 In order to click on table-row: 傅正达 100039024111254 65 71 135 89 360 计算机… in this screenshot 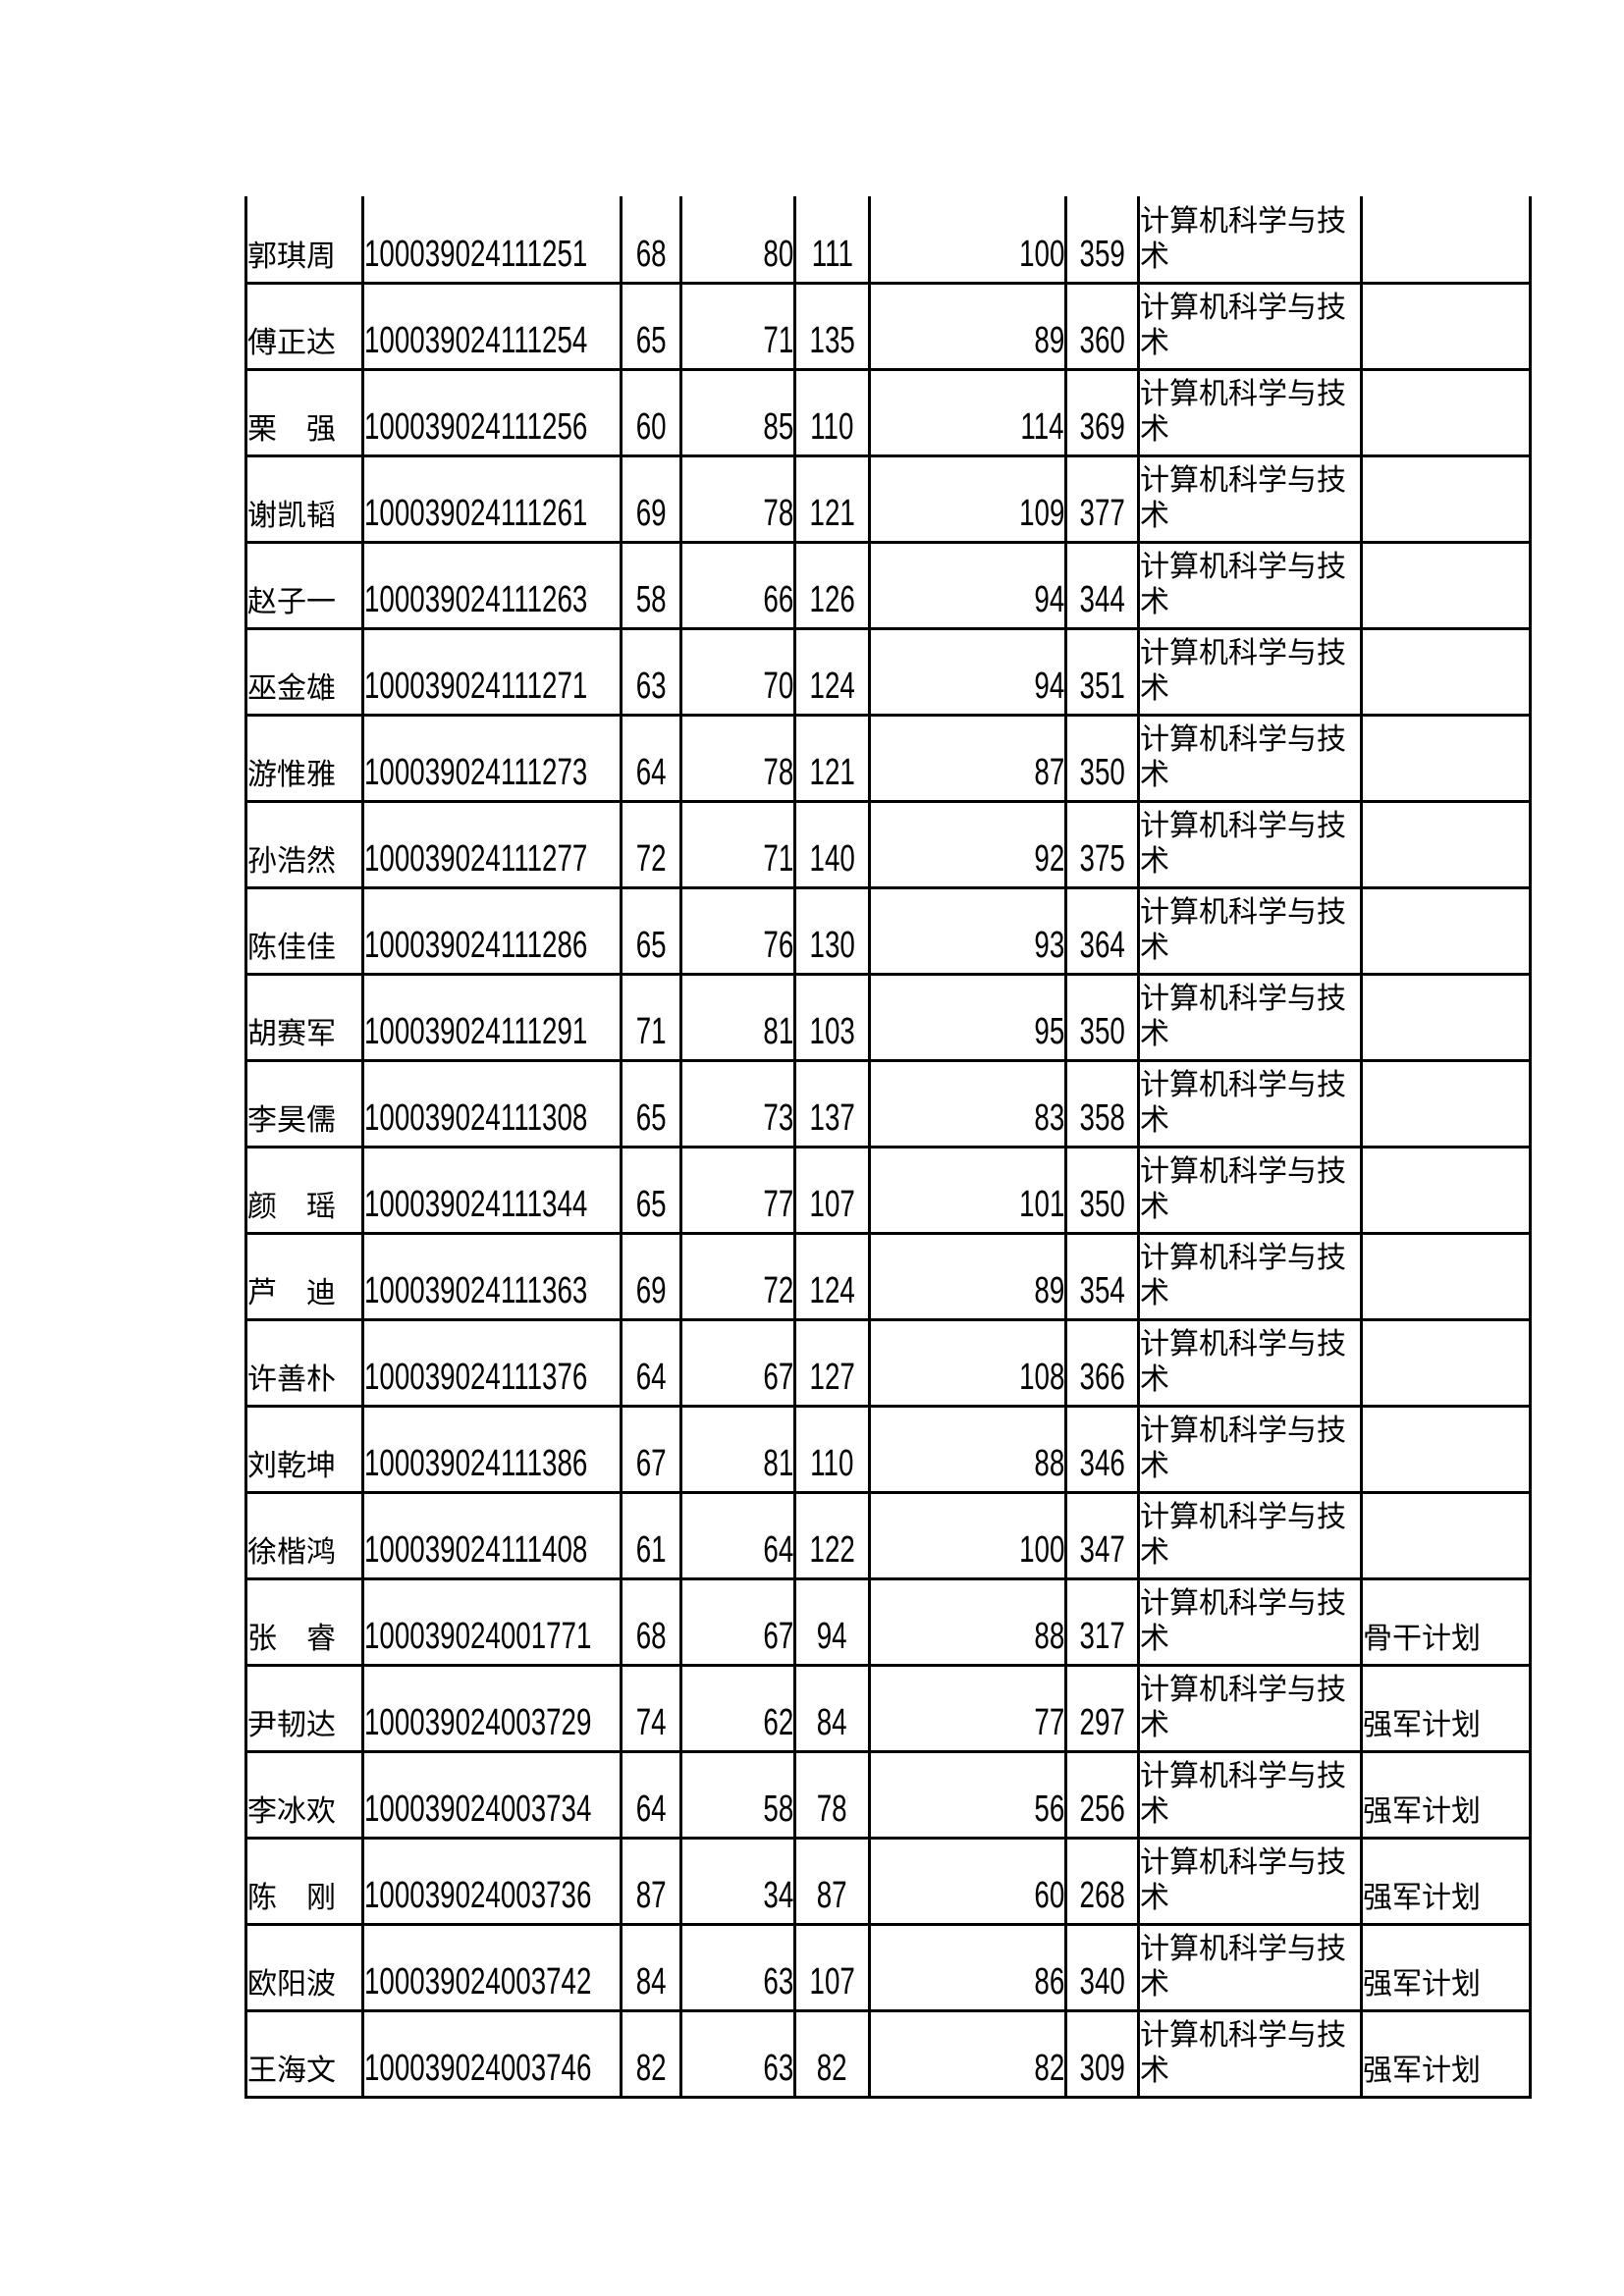, I will do `click(888, 326)`.